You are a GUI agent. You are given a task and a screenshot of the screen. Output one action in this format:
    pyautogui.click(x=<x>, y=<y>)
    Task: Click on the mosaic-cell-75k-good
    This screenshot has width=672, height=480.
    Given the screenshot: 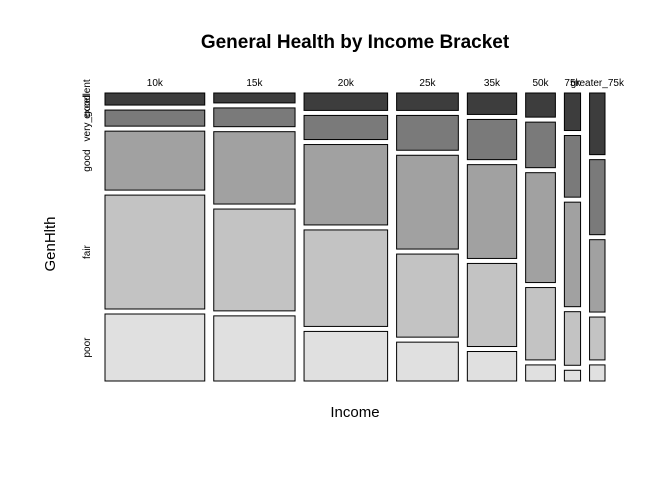 What is the action you would take?
    pyautogui.click(x=572, y=254)
    